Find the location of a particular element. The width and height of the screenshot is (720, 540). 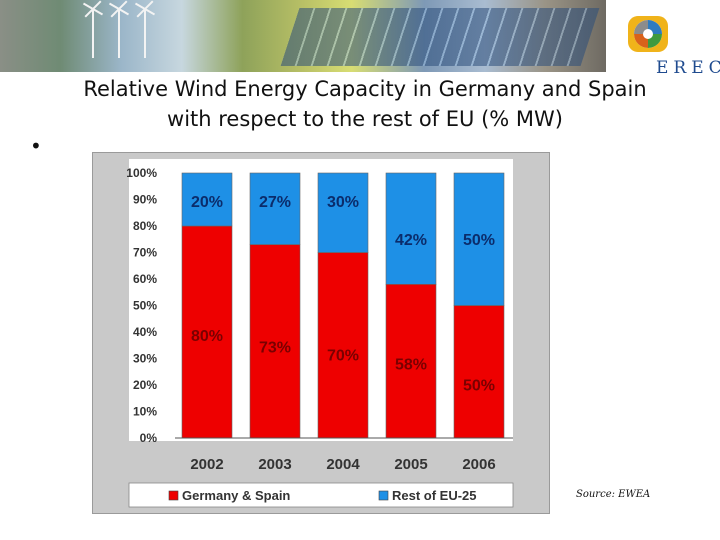

erec-logo-text: EREC is located at coordinates (688, 68).